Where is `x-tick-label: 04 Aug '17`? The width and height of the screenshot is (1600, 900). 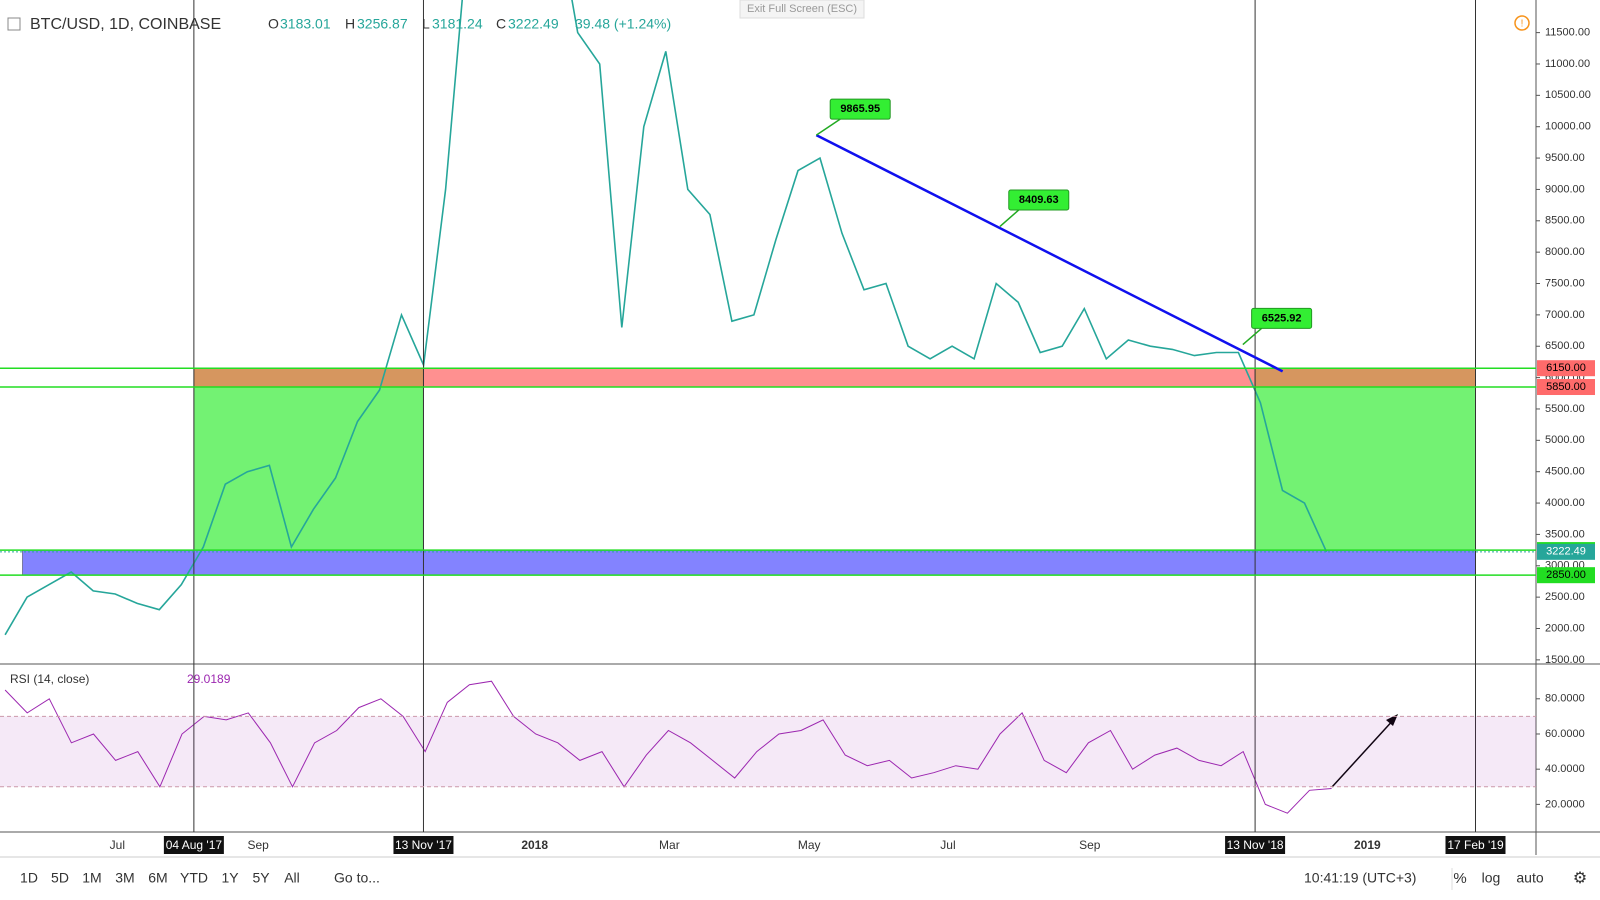 x-tick-label: 04 Aug '17 is located at coordinates (194, 845).